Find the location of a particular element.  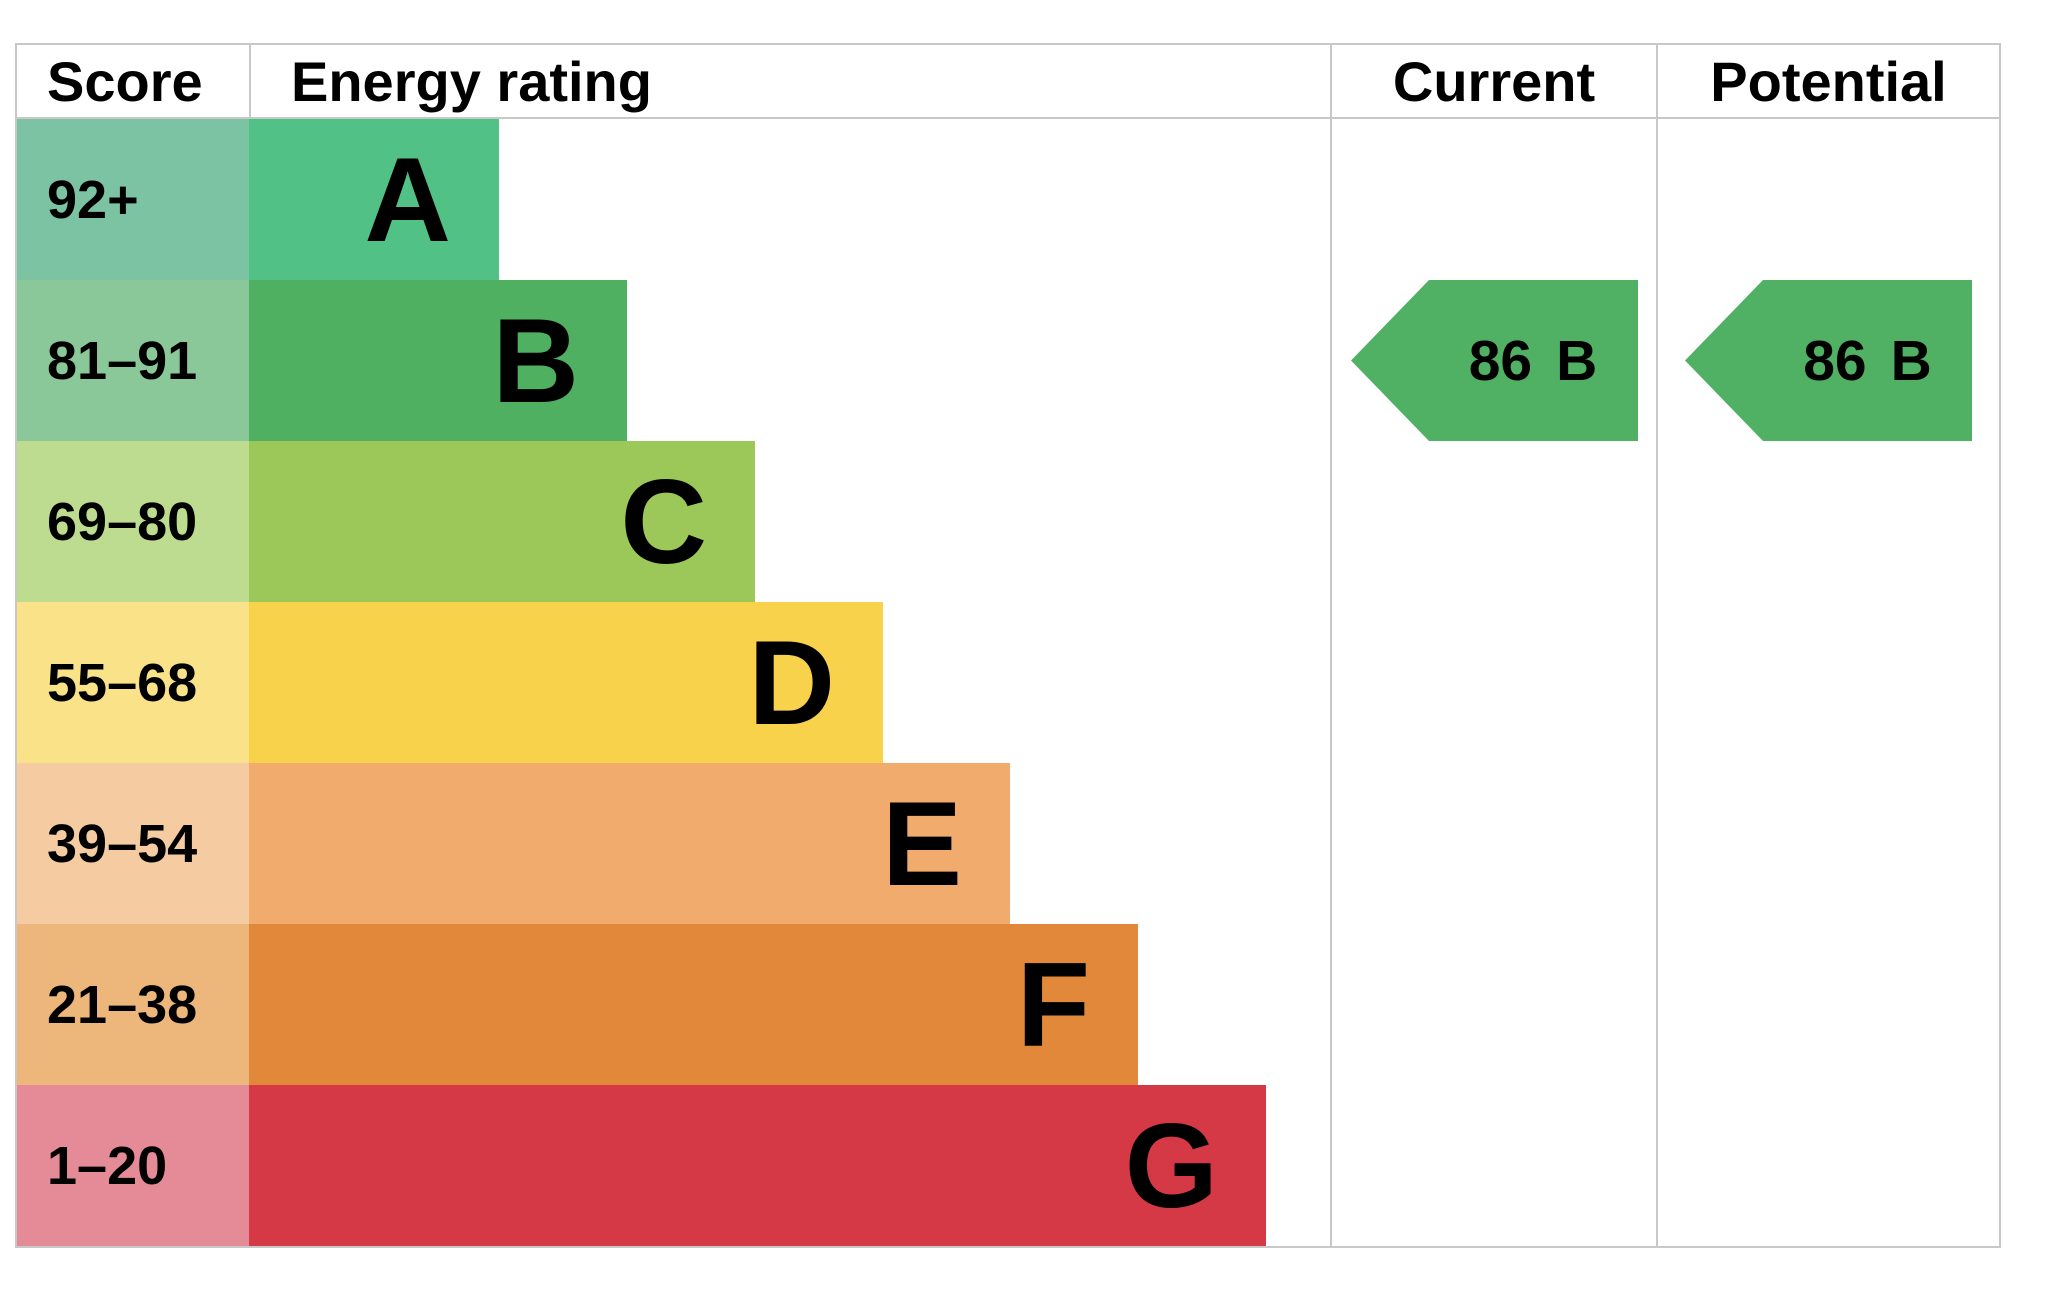

rating-letter-d: D is located at coordinates (791, 682).